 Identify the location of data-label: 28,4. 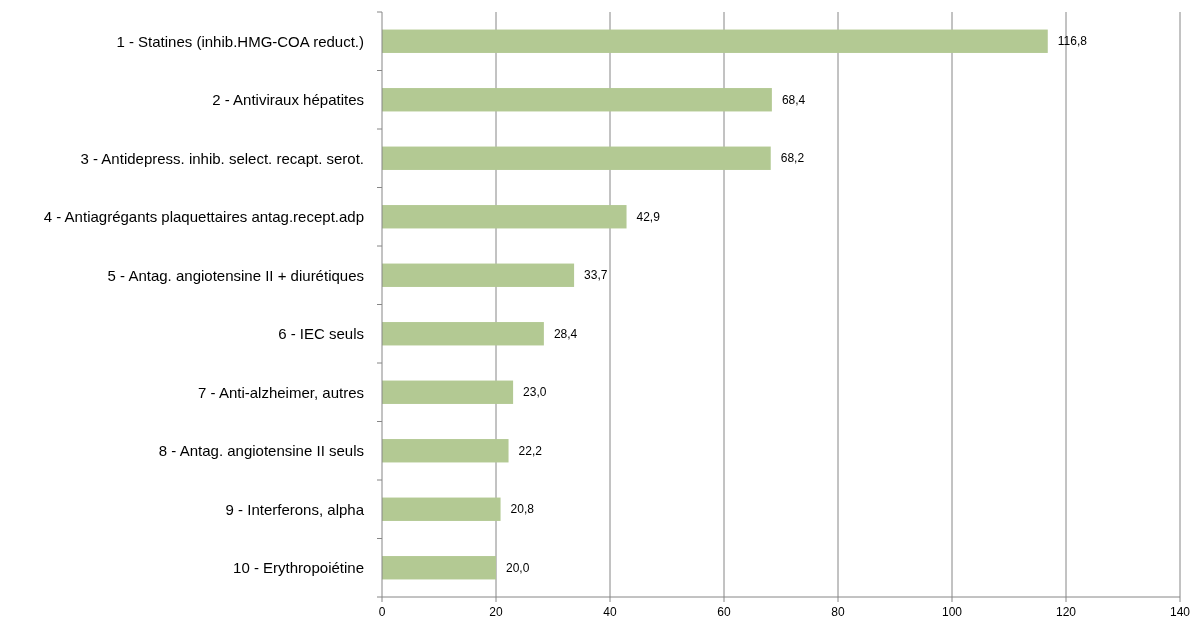
(565, 333).